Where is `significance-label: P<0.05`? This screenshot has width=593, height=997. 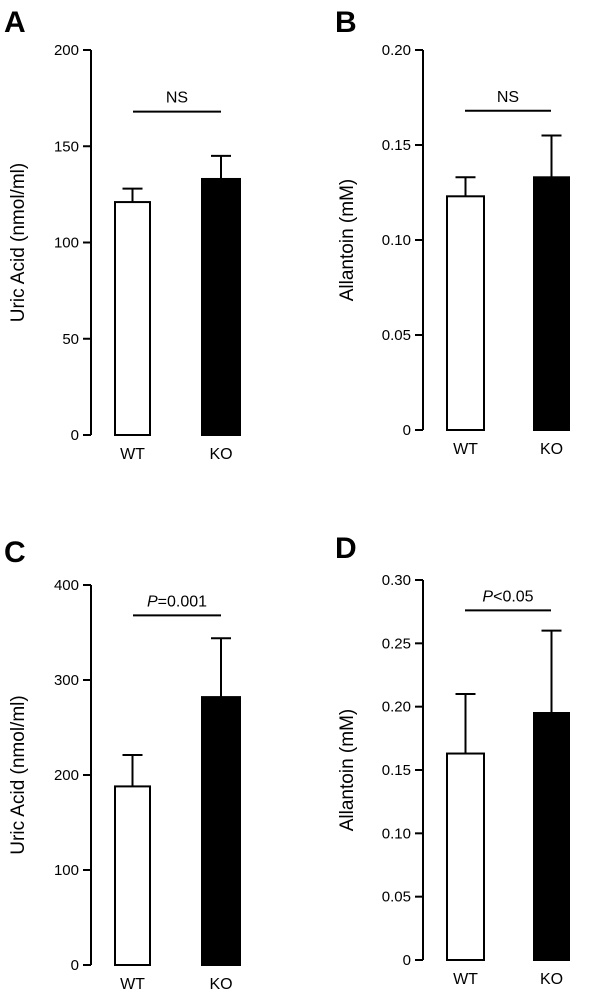 significance-label: P<0.05 is located at coordinates (507, 596).